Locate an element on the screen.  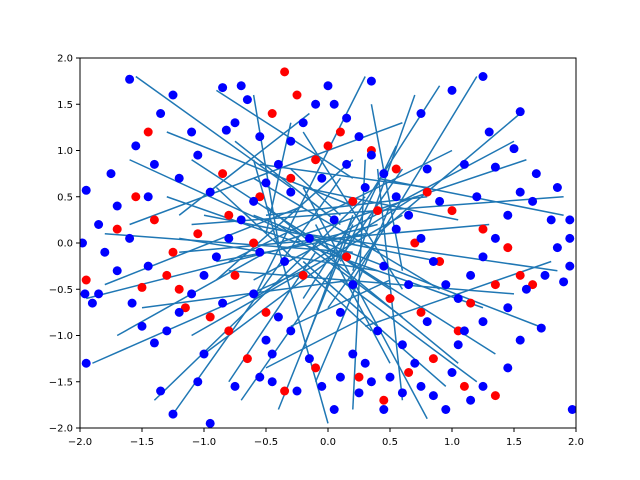
y-tick-label: 0.0 is located at coordinates (65, 244).